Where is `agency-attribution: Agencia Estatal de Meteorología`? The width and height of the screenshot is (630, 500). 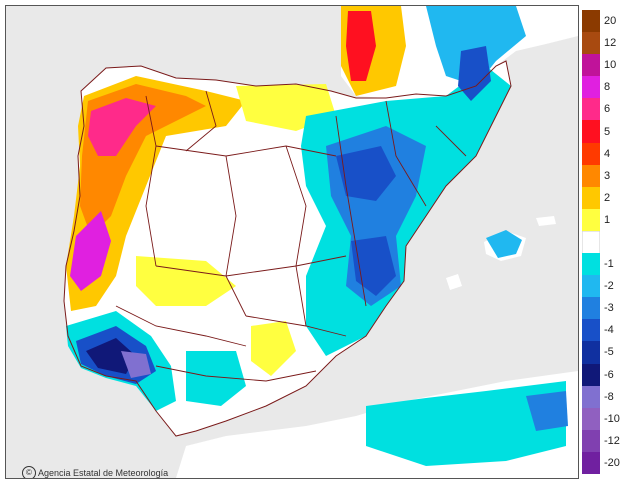 agency-attribution: Agencia Estatal de Meteorología is located at coordinates (103, 473).